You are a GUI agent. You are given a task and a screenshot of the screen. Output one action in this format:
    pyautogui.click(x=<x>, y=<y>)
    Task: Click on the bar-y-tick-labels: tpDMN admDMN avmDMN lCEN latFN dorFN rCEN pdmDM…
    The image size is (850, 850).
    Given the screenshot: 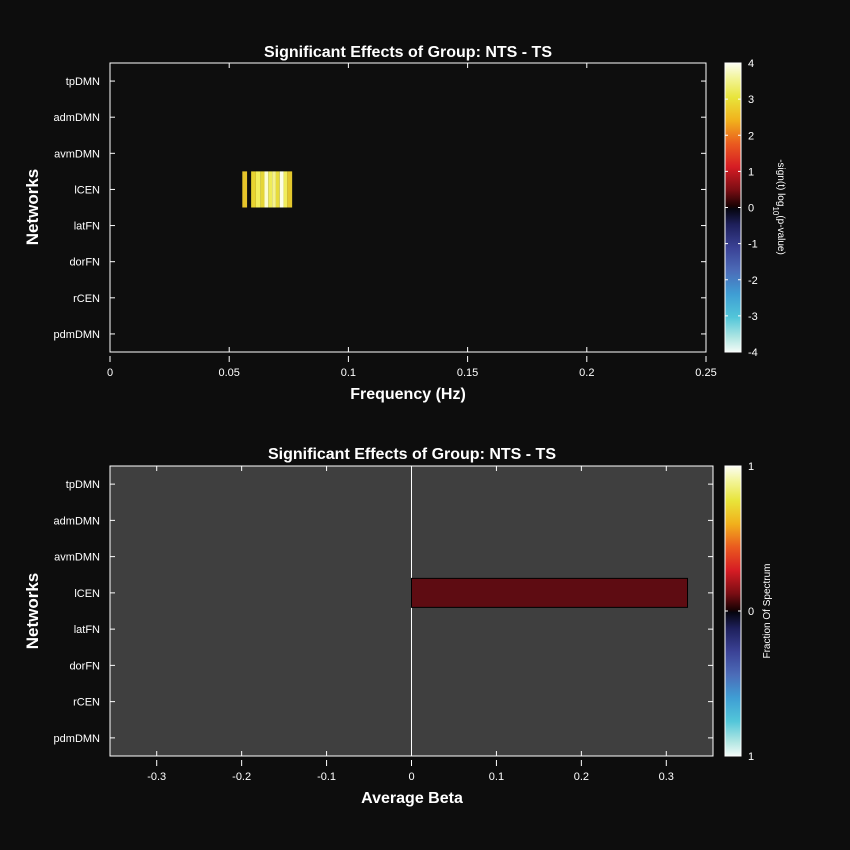 What is the action you would take?
    pyautogui.click(x=77, y=612)
    